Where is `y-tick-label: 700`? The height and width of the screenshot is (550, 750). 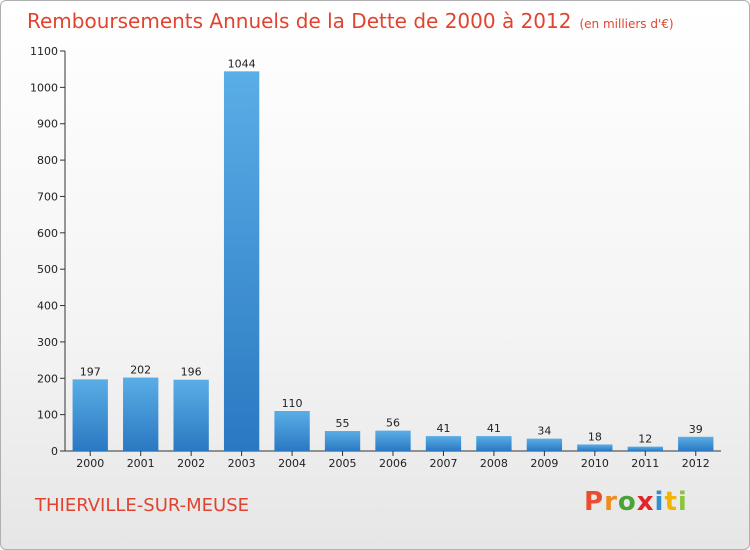 y-tick-label: 700 is located at coordinates (47, 196).